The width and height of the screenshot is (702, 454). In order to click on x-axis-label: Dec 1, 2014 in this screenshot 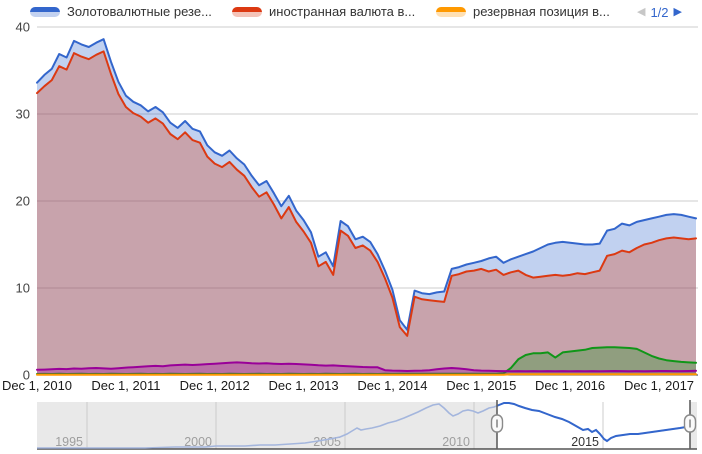, I will do `click(392, 385)`.